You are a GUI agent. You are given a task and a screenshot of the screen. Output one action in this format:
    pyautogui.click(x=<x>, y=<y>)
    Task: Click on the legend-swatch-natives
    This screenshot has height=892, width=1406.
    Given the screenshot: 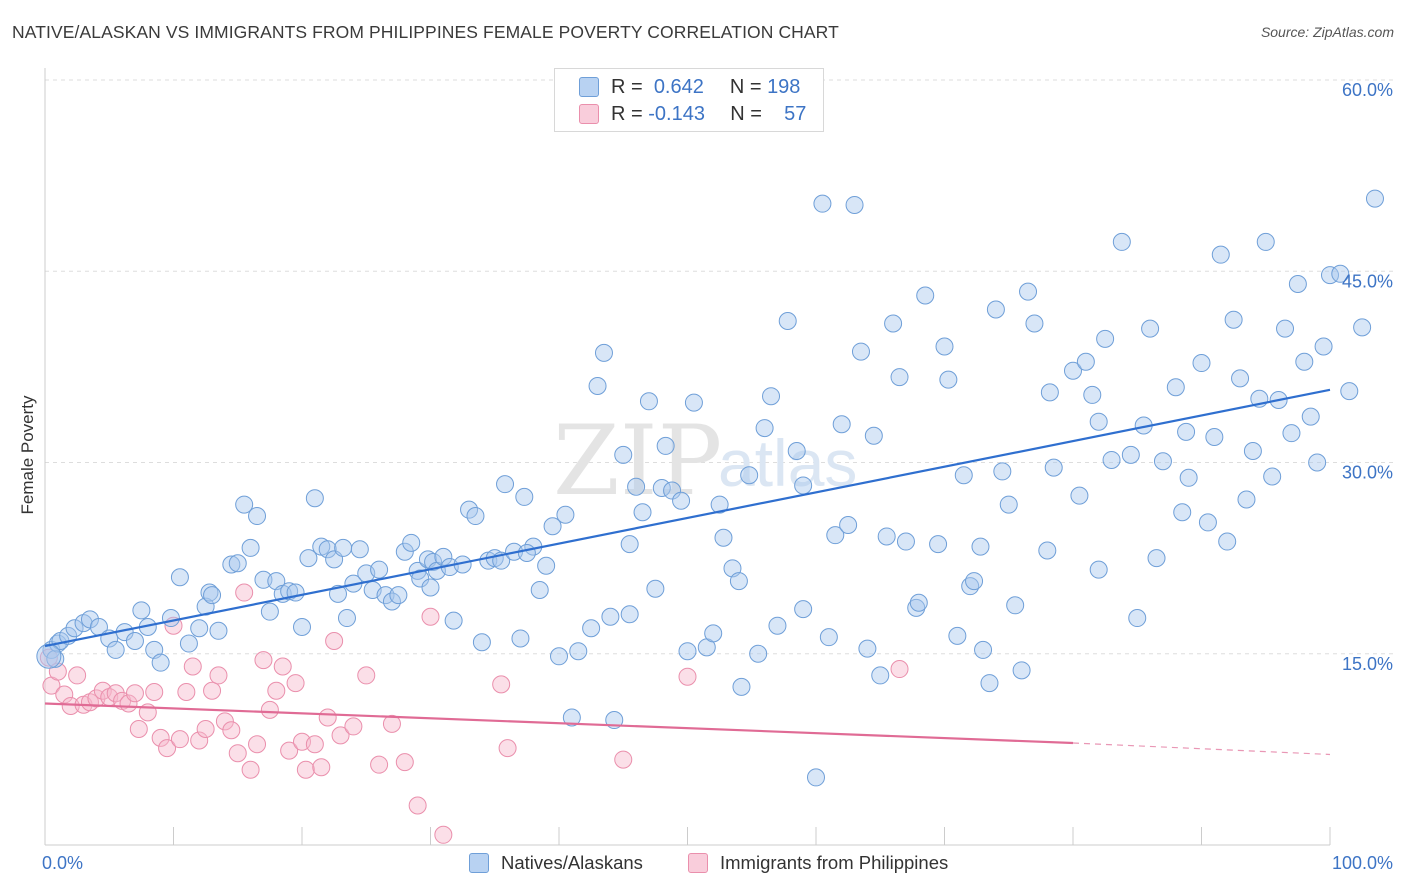 What is the action you would take?
    pyautogui.click(x=479, y=863)
    